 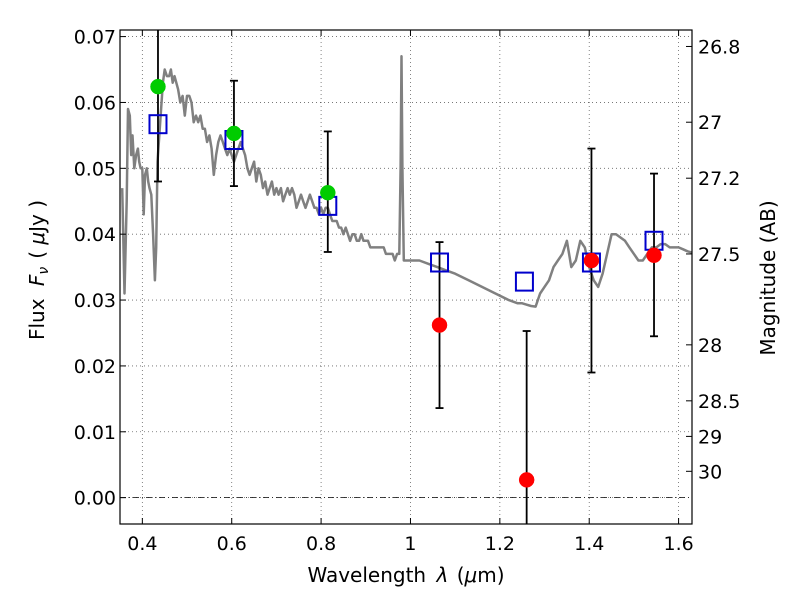 What do you see at coordinates (589, 544) in the screenshot?
I see `x-tick-label: 1.4` at bounding box center [589, 544].